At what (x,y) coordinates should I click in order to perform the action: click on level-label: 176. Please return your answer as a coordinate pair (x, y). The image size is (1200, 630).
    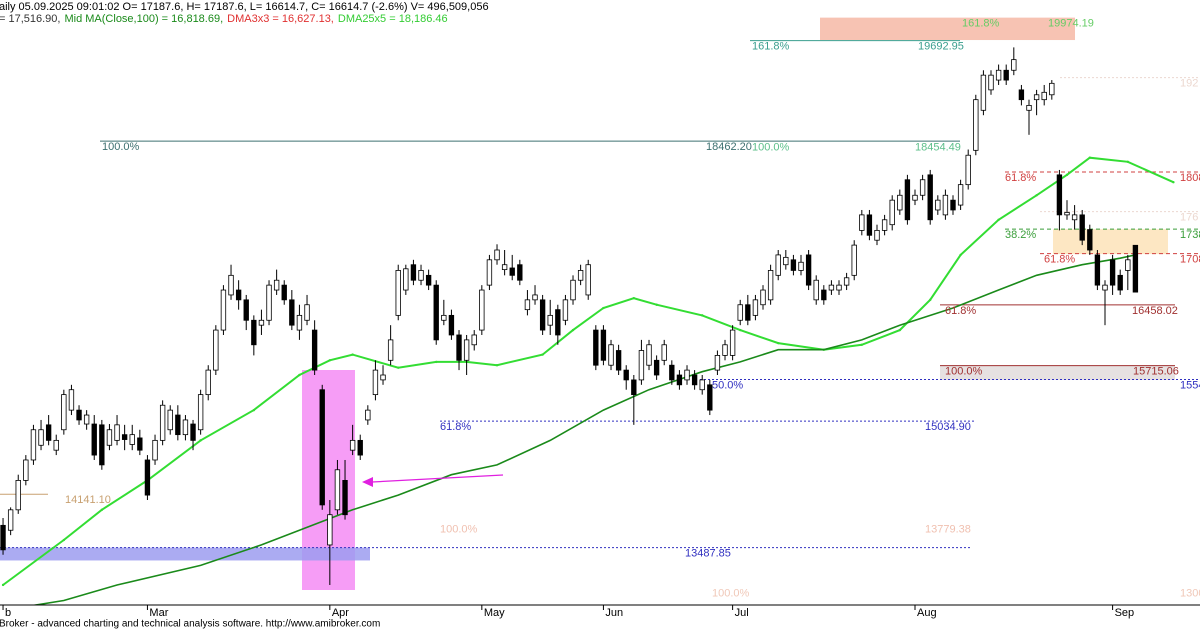
    Looking at the image, I should click on (1189, 218).